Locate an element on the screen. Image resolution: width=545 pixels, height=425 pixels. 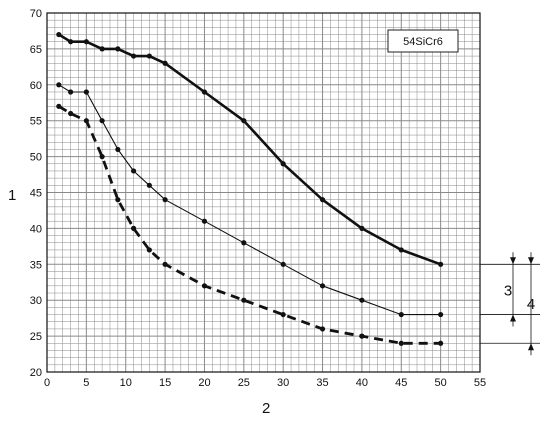
y-axis-label: 1 is located at coordinates (12, 195).